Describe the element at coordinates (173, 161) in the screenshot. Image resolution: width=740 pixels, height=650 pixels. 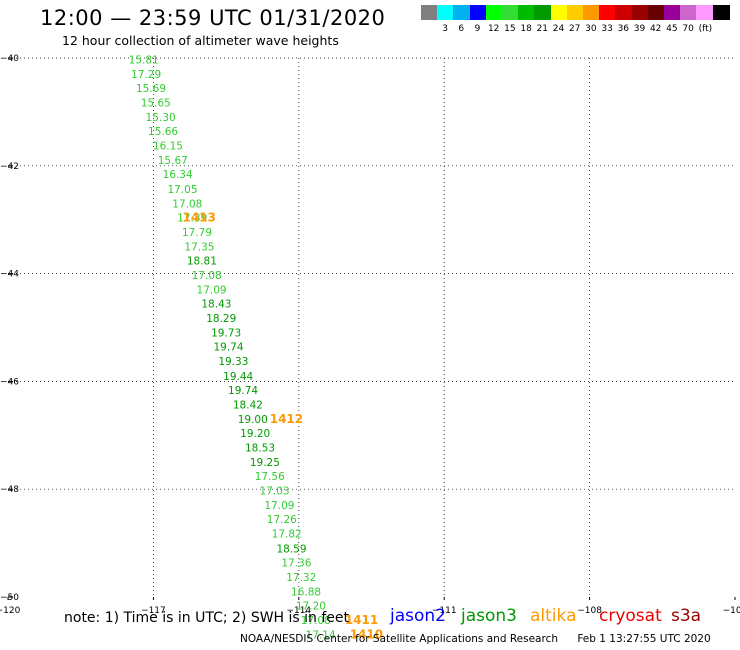
I see `swh-value: 15.67` at that location.